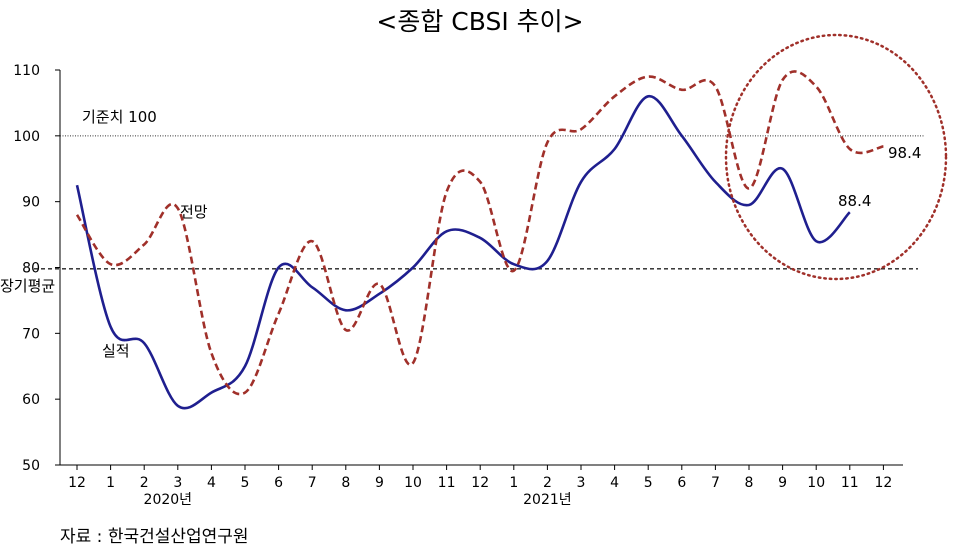 This screenshot has height=553, width=960. I want to click on data-label-last-forecast: 98.4, so click(904, 153).